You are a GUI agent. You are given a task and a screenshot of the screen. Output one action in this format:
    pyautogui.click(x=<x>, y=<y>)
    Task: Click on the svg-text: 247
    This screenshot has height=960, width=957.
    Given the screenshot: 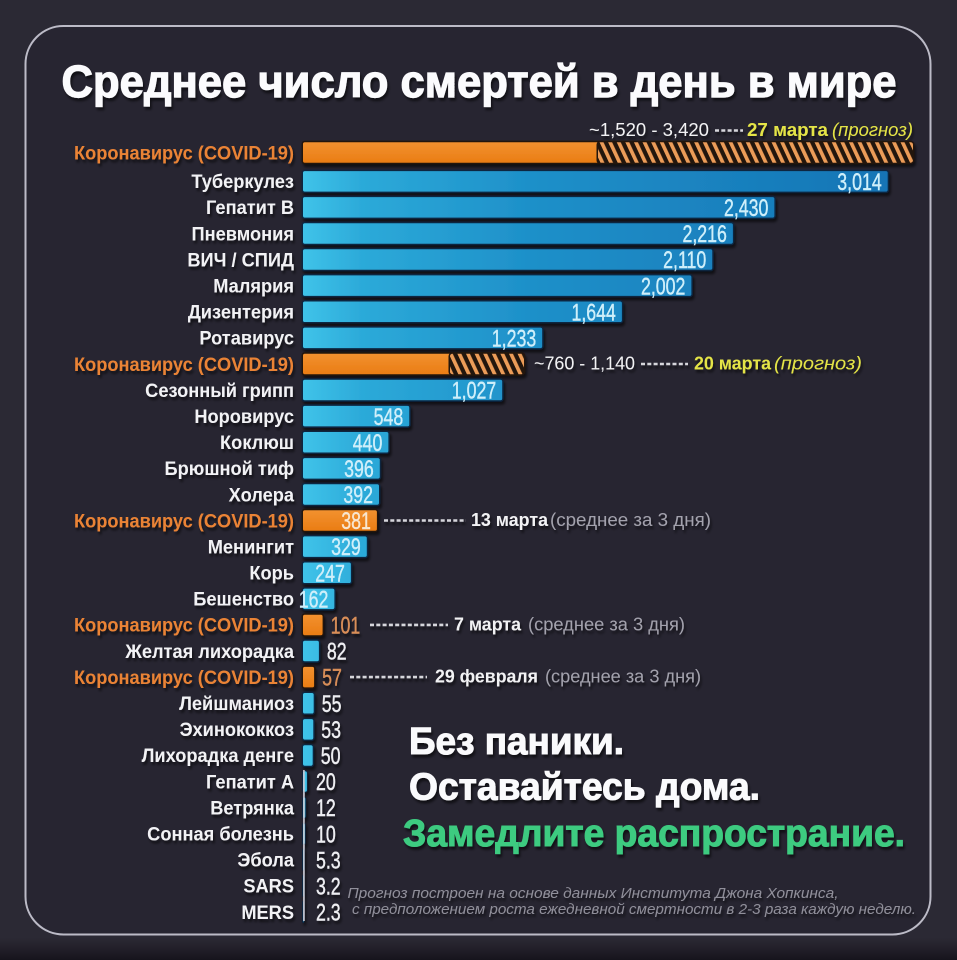 What is the action you would take?
    pyautogui.click(x=330, y=574)
    